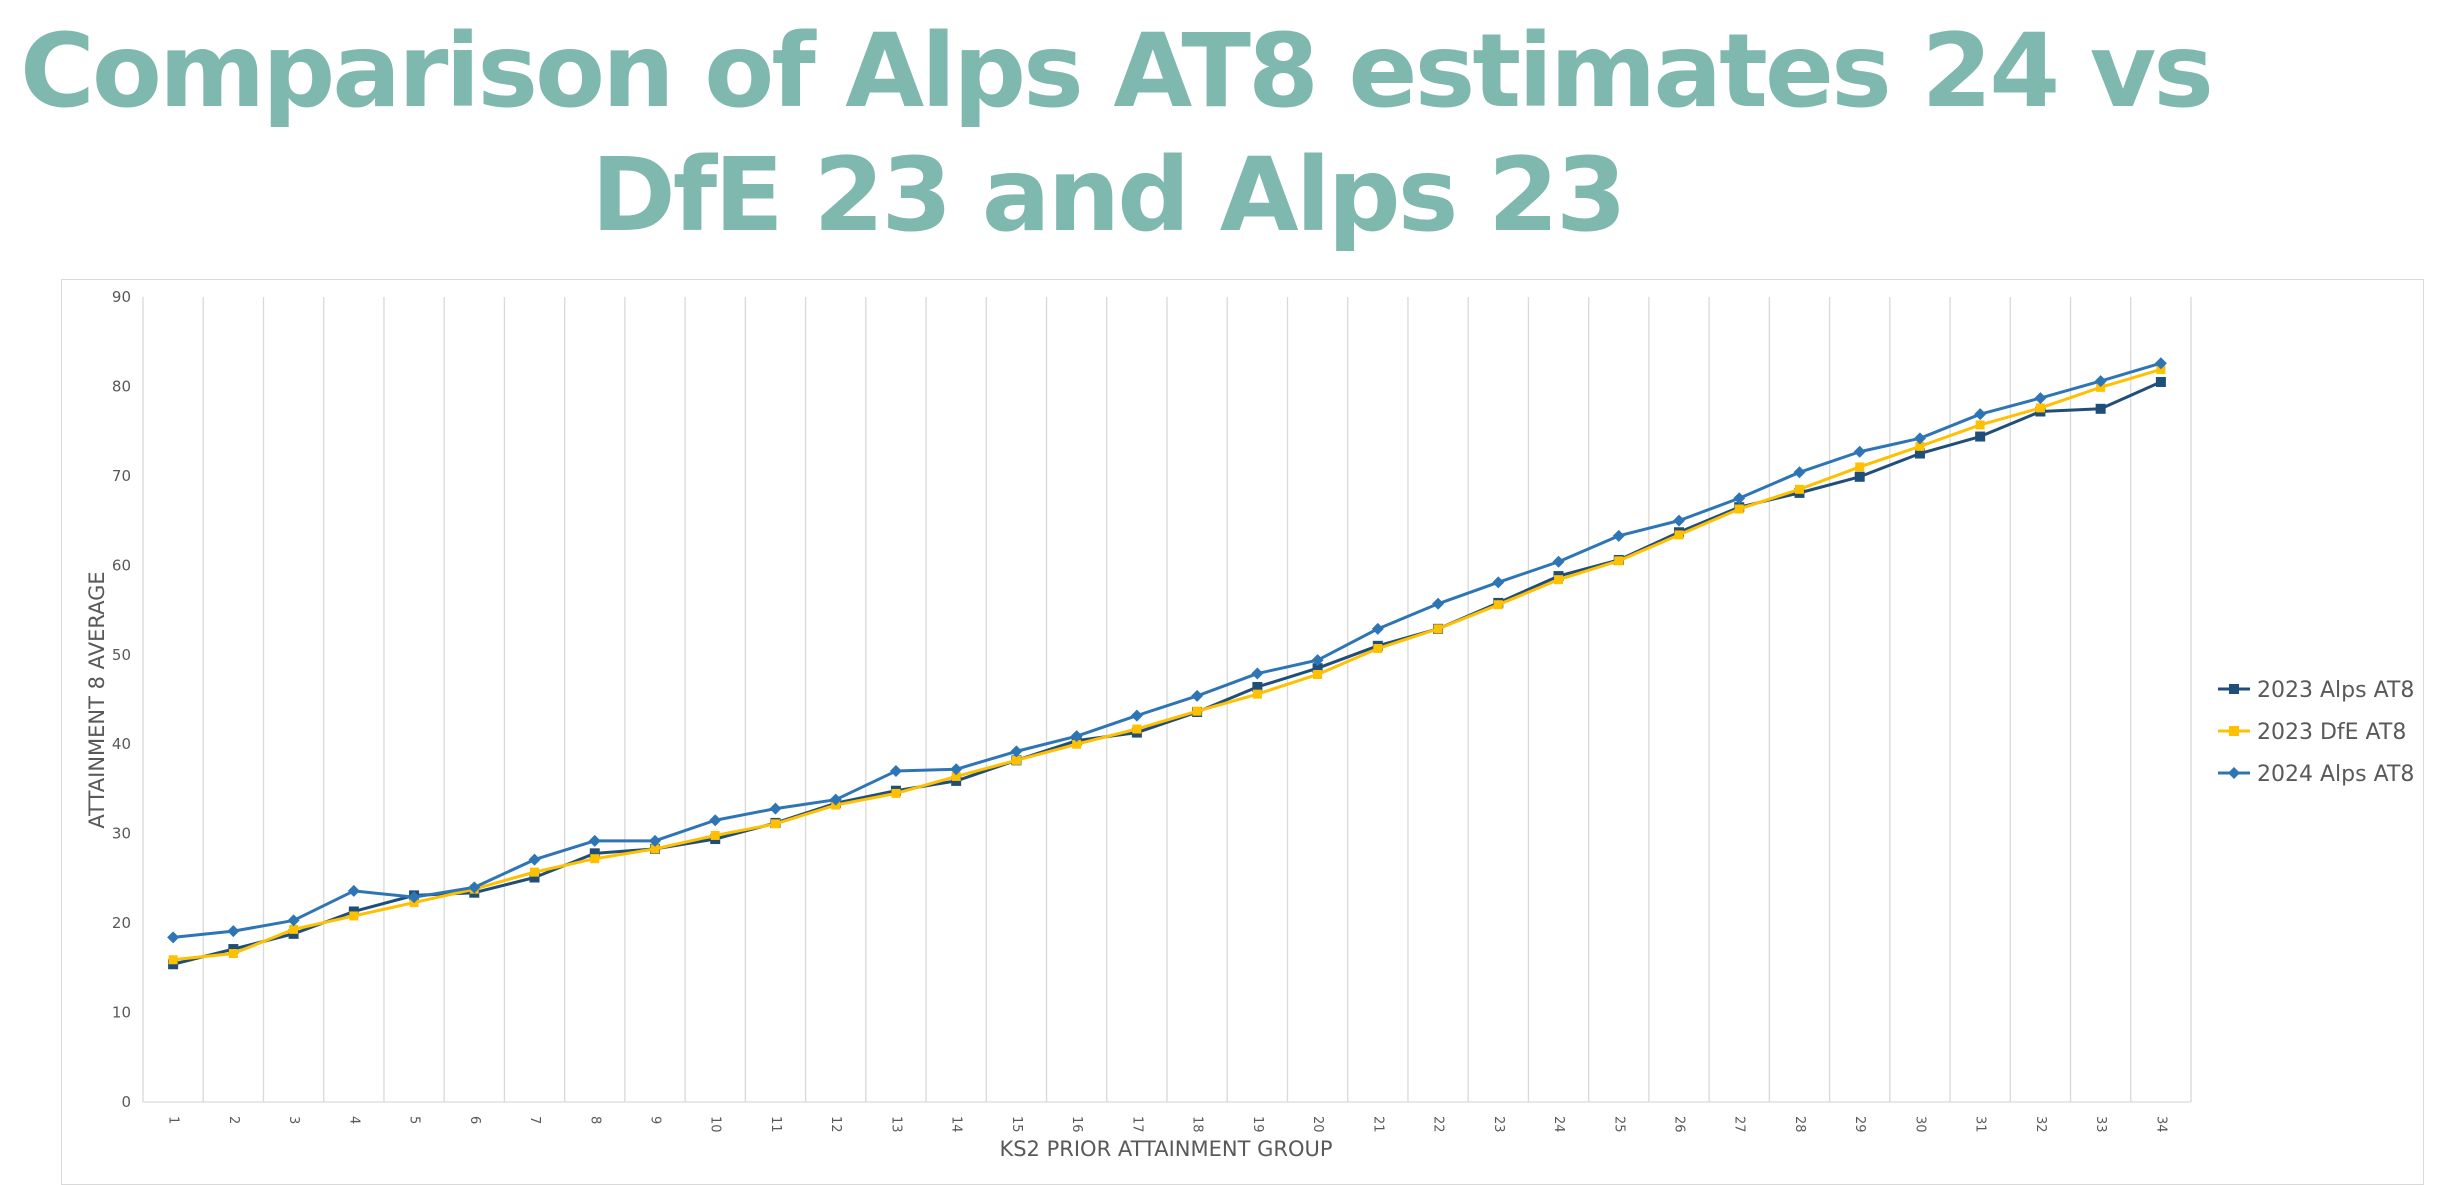 The height and width of the screenshot is (1185, 2439). Describe the element at coordinates (594, 1120) in the screenshot. I see `x-tick-label: 8` at that location.